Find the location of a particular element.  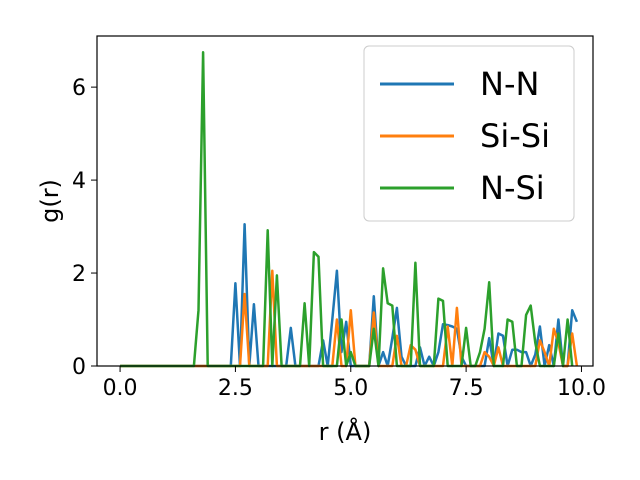

legend-label-si-si: Si-Si is located at coordinates (515, 136).